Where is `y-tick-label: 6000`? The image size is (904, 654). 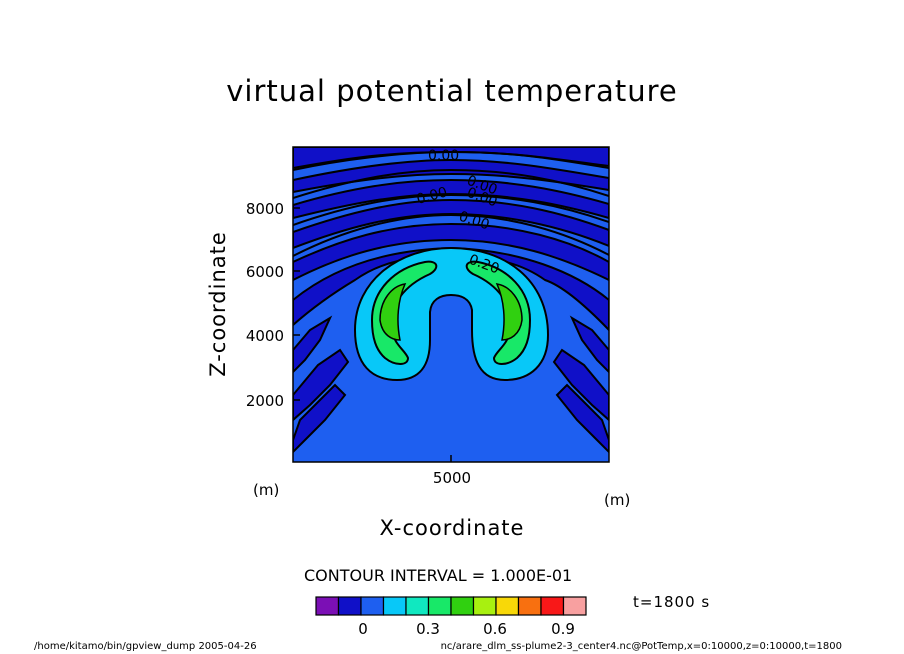 y-tick-label: 6000 is located at coordinates (265, 272).